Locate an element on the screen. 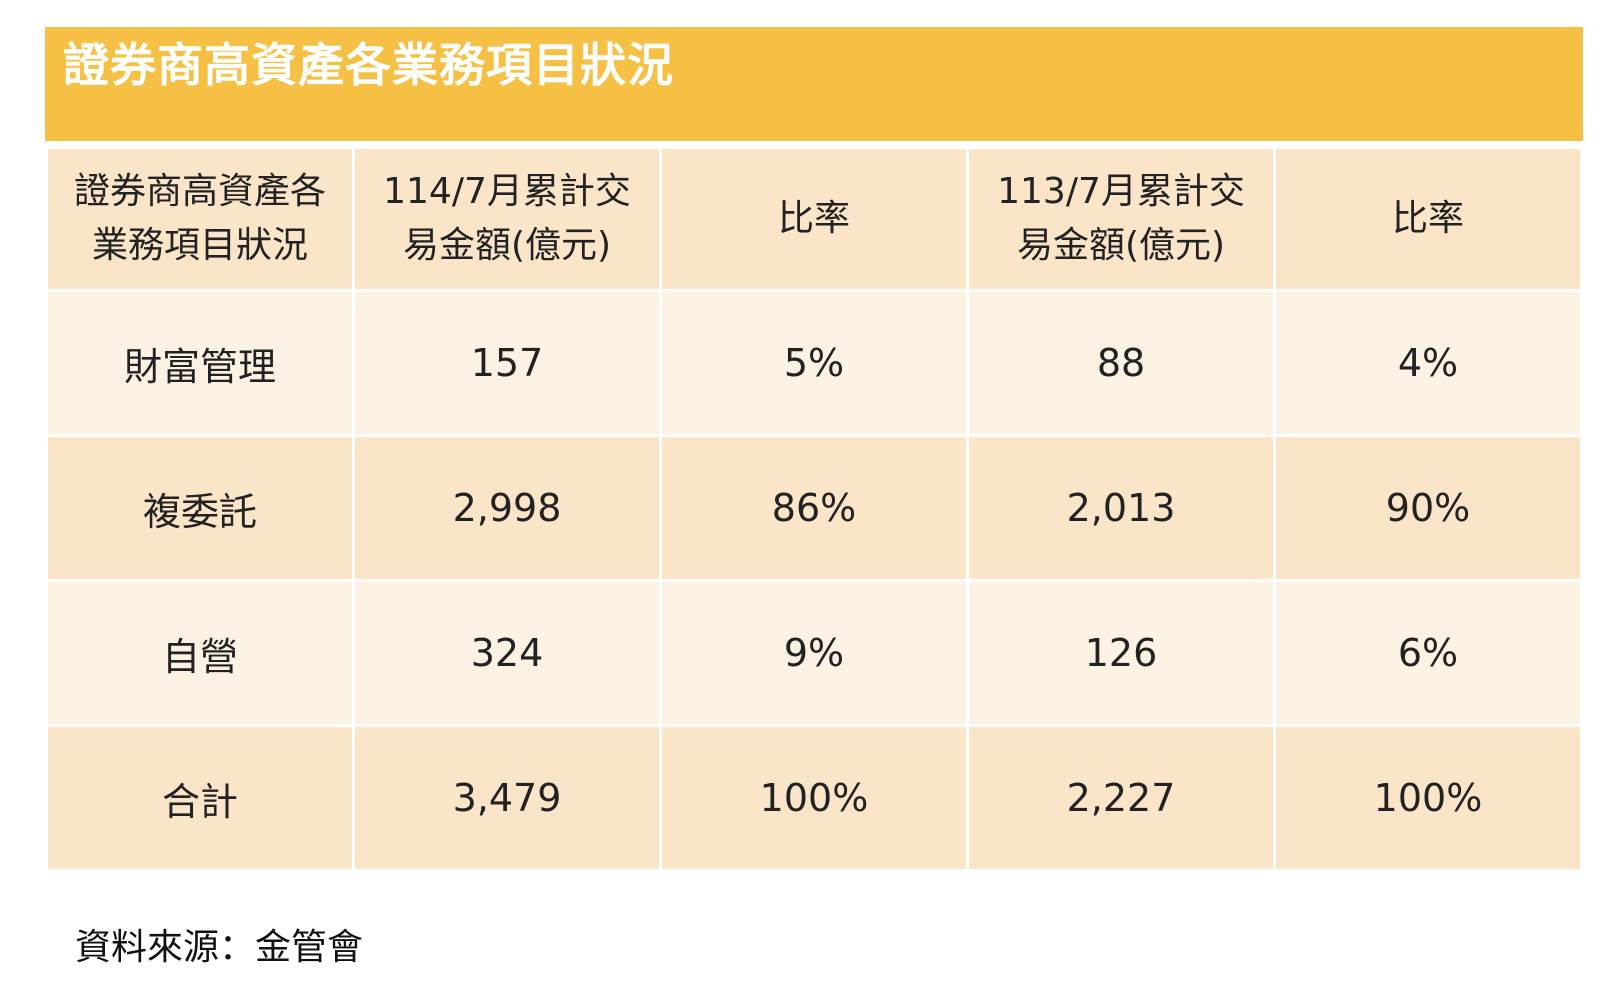 The width and height of the screenshot is (1600, 990). header-cell-114-amount: 114/7月累計交易金額(億元) is located at coordinates (507, 219).